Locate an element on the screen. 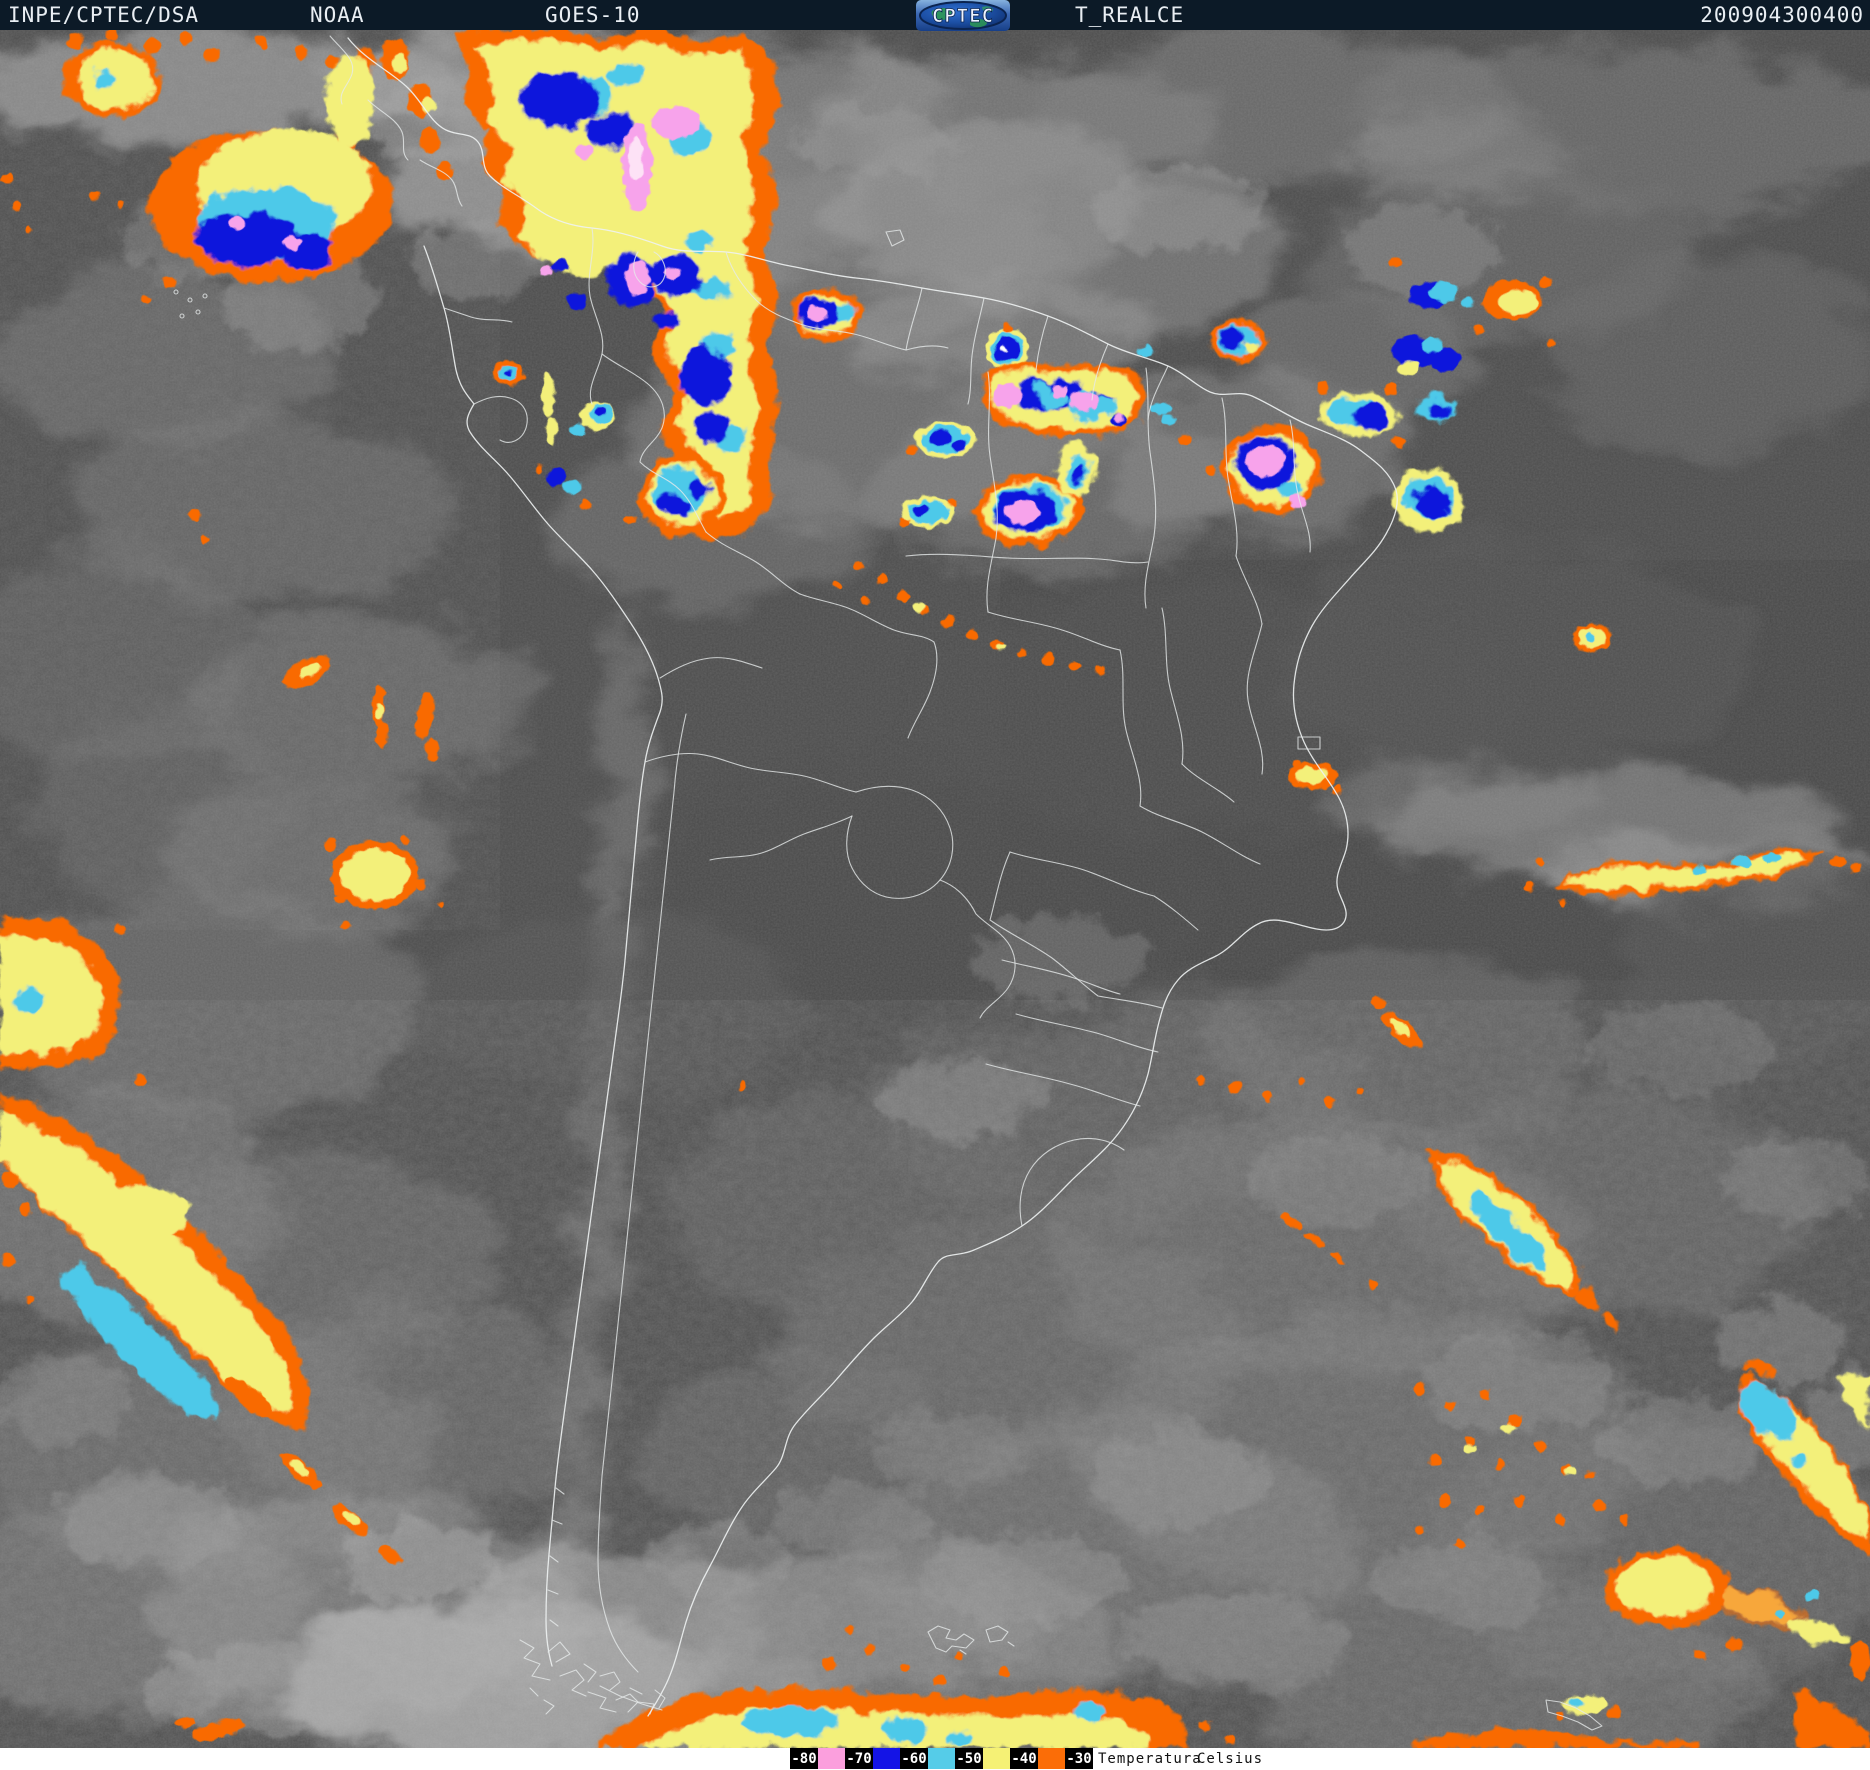 The height and width of the screenshot is (1770, 1870). cptec-logo: CPTEC is located at coordinates (963, 15).